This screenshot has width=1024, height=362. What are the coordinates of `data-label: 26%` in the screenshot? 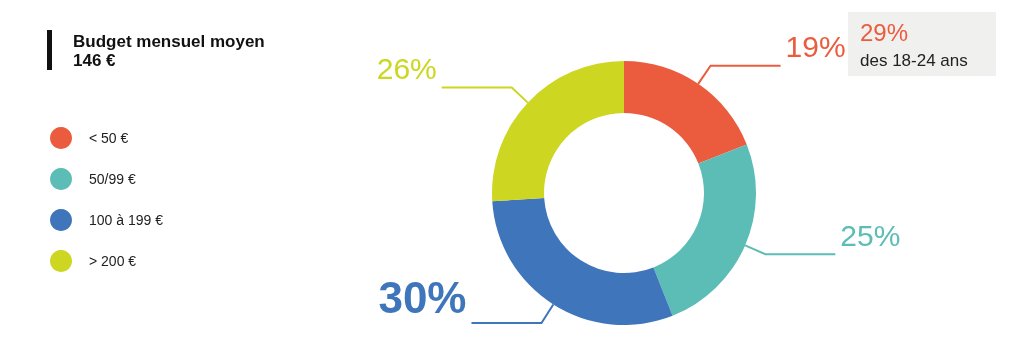 It's located at (406, 69).